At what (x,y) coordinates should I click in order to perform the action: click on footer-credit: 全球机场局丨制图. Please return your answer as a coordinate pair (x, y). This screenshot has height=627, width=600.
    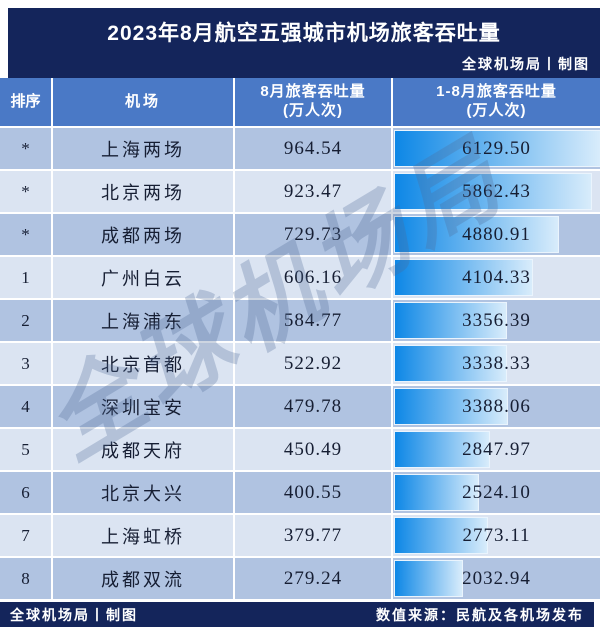
    Looking at the image, I should click on (74, 614).